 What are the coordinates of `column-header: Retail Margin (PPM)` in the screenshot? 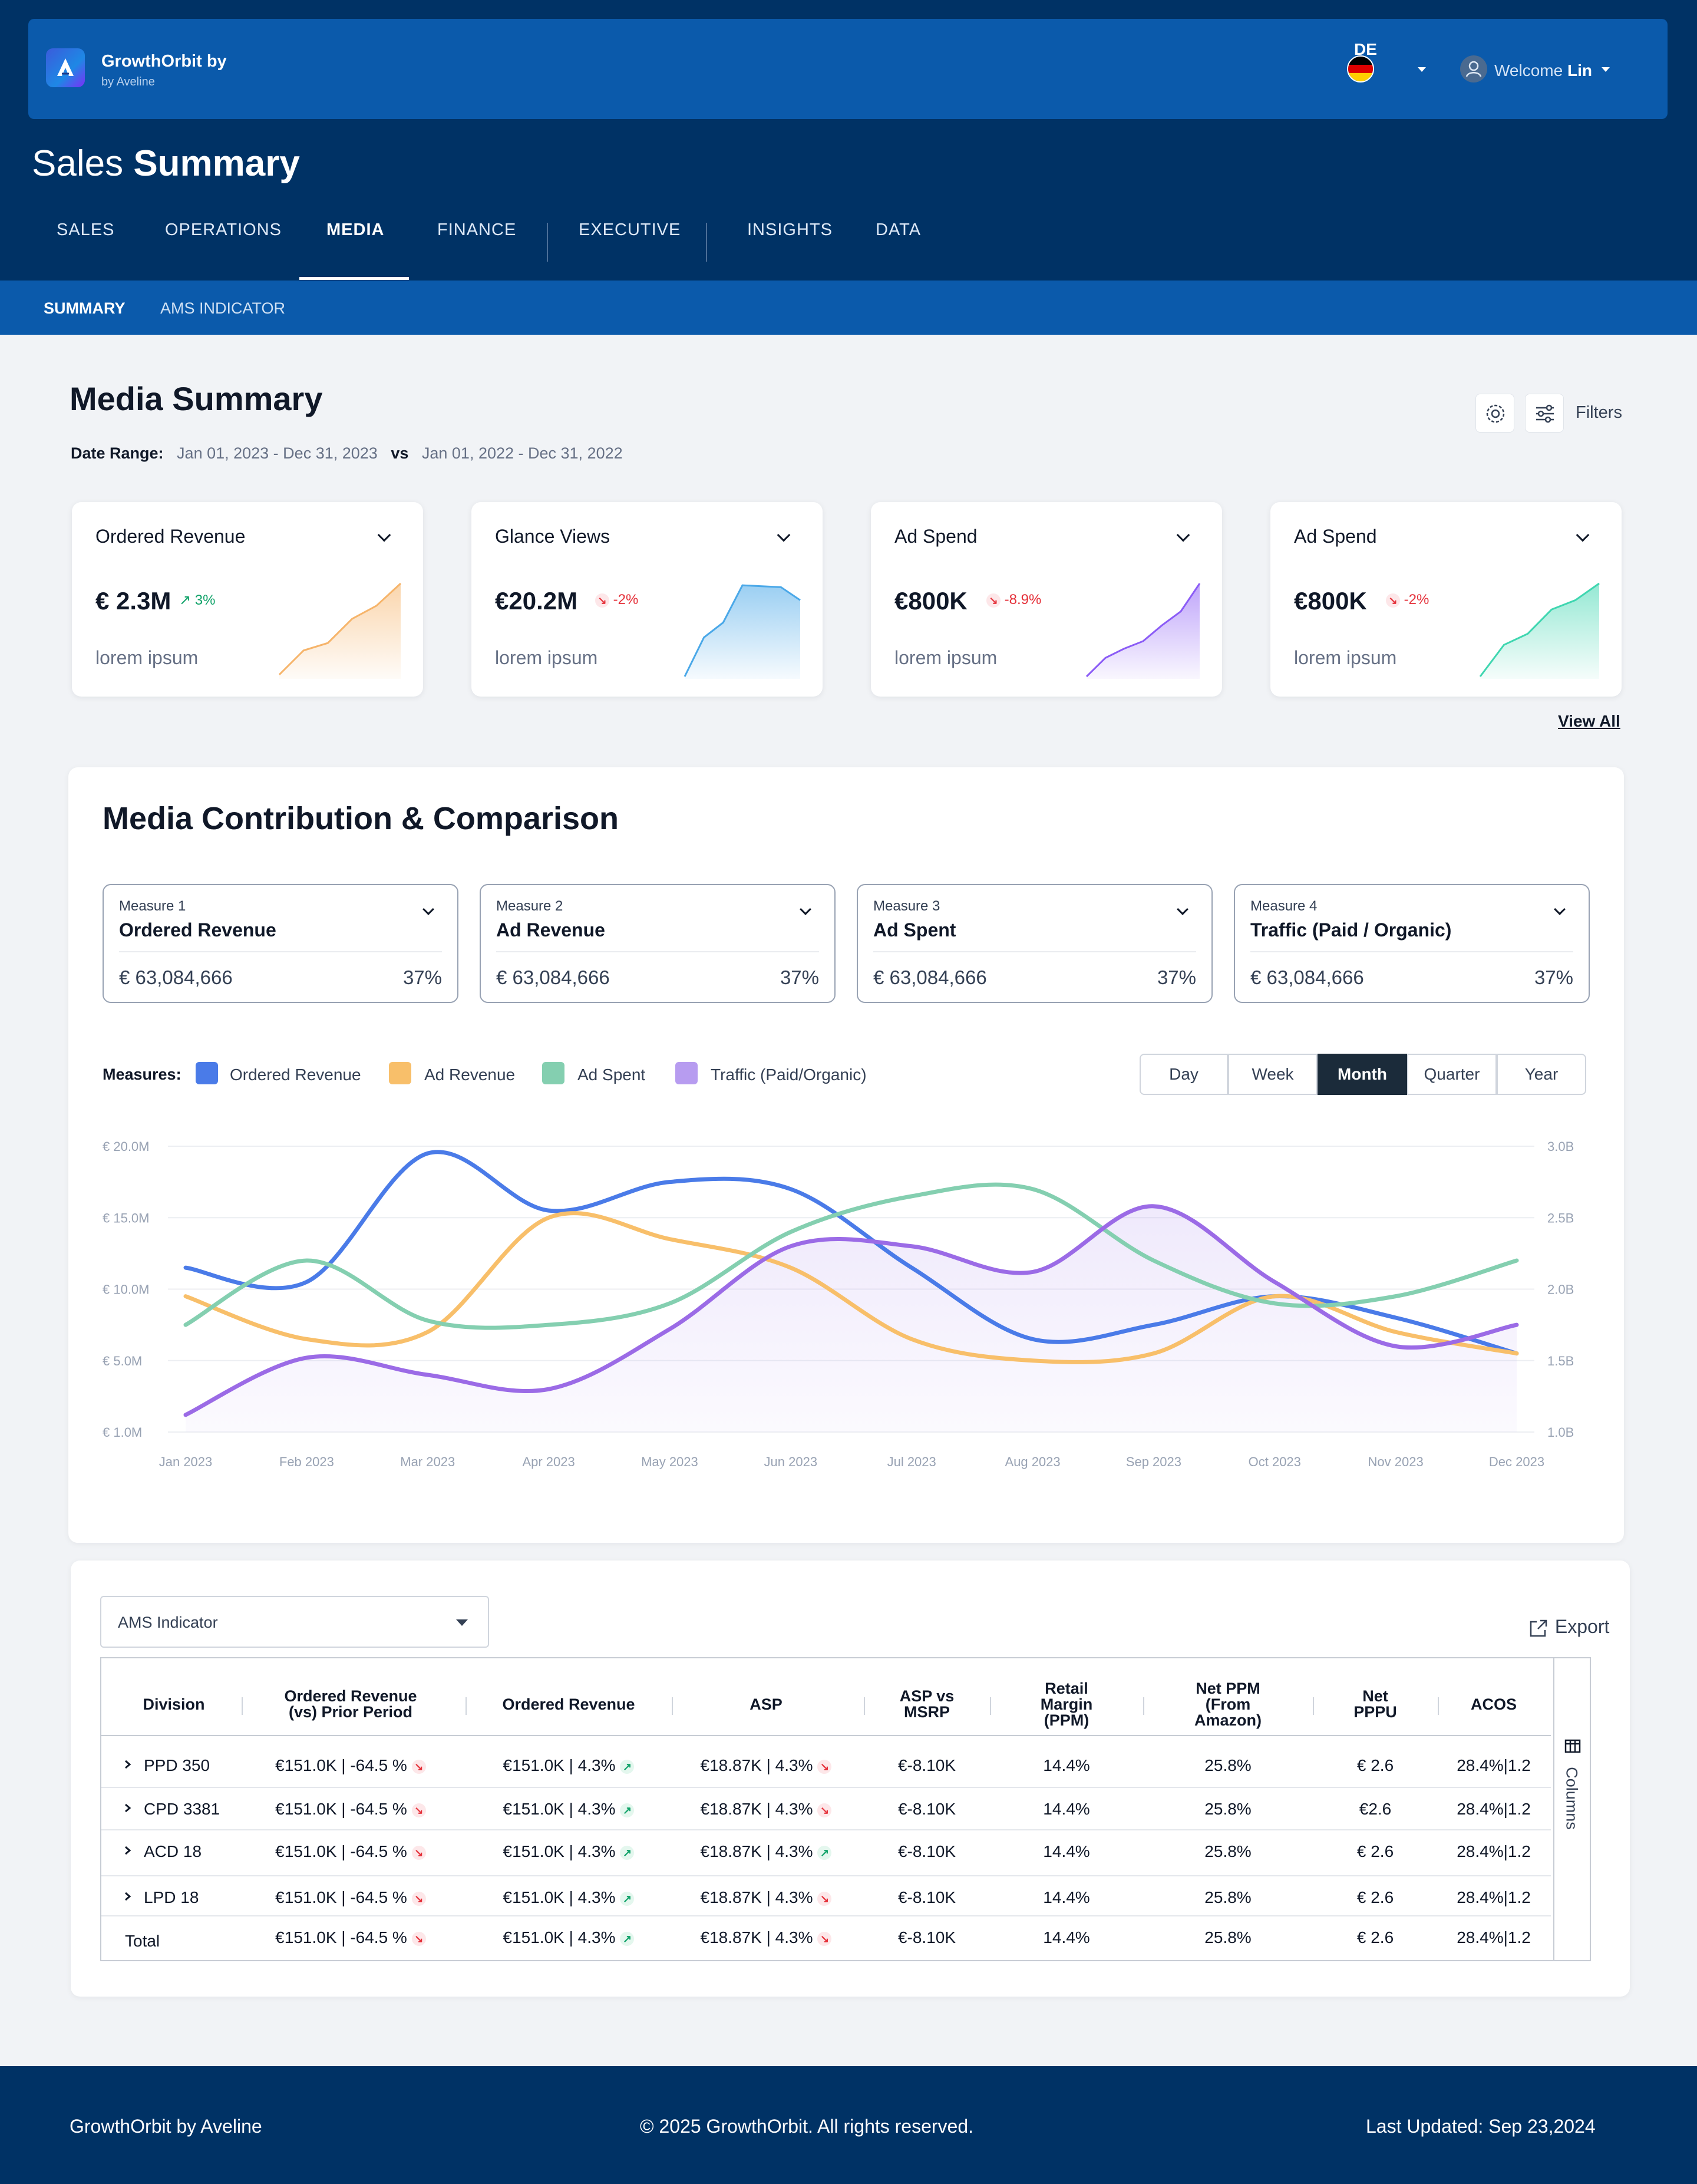 It's located at (1066, 1704).